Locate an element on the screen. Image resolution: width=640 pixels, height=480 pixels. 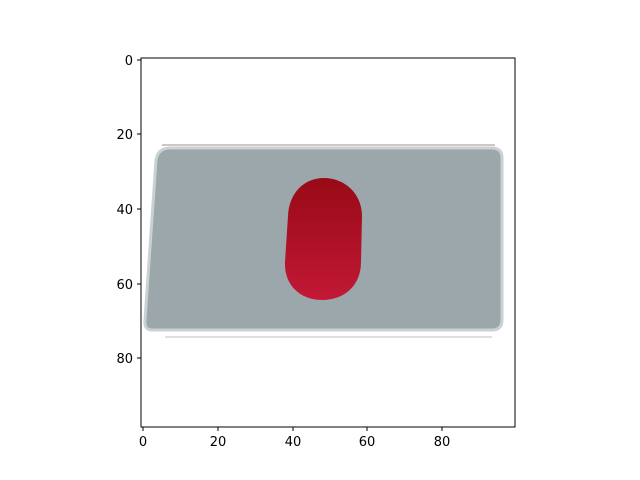
x-tick-label: 20 is located at coordinates (218, 442).